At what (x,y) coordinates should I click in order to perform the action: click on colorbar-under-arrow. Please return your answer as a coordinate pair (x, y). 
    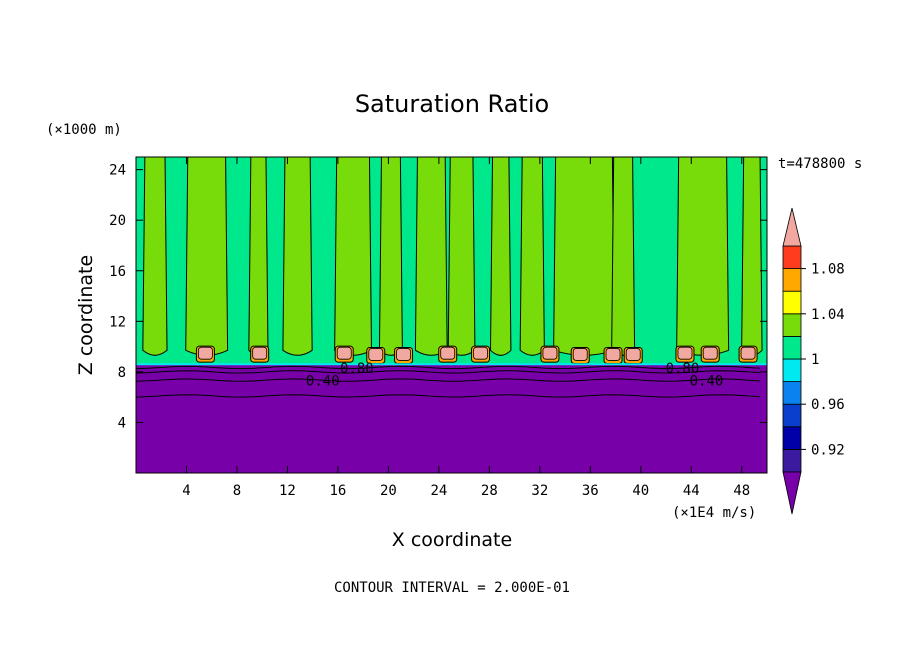
    Looking at the image, I should click on (792, 493).